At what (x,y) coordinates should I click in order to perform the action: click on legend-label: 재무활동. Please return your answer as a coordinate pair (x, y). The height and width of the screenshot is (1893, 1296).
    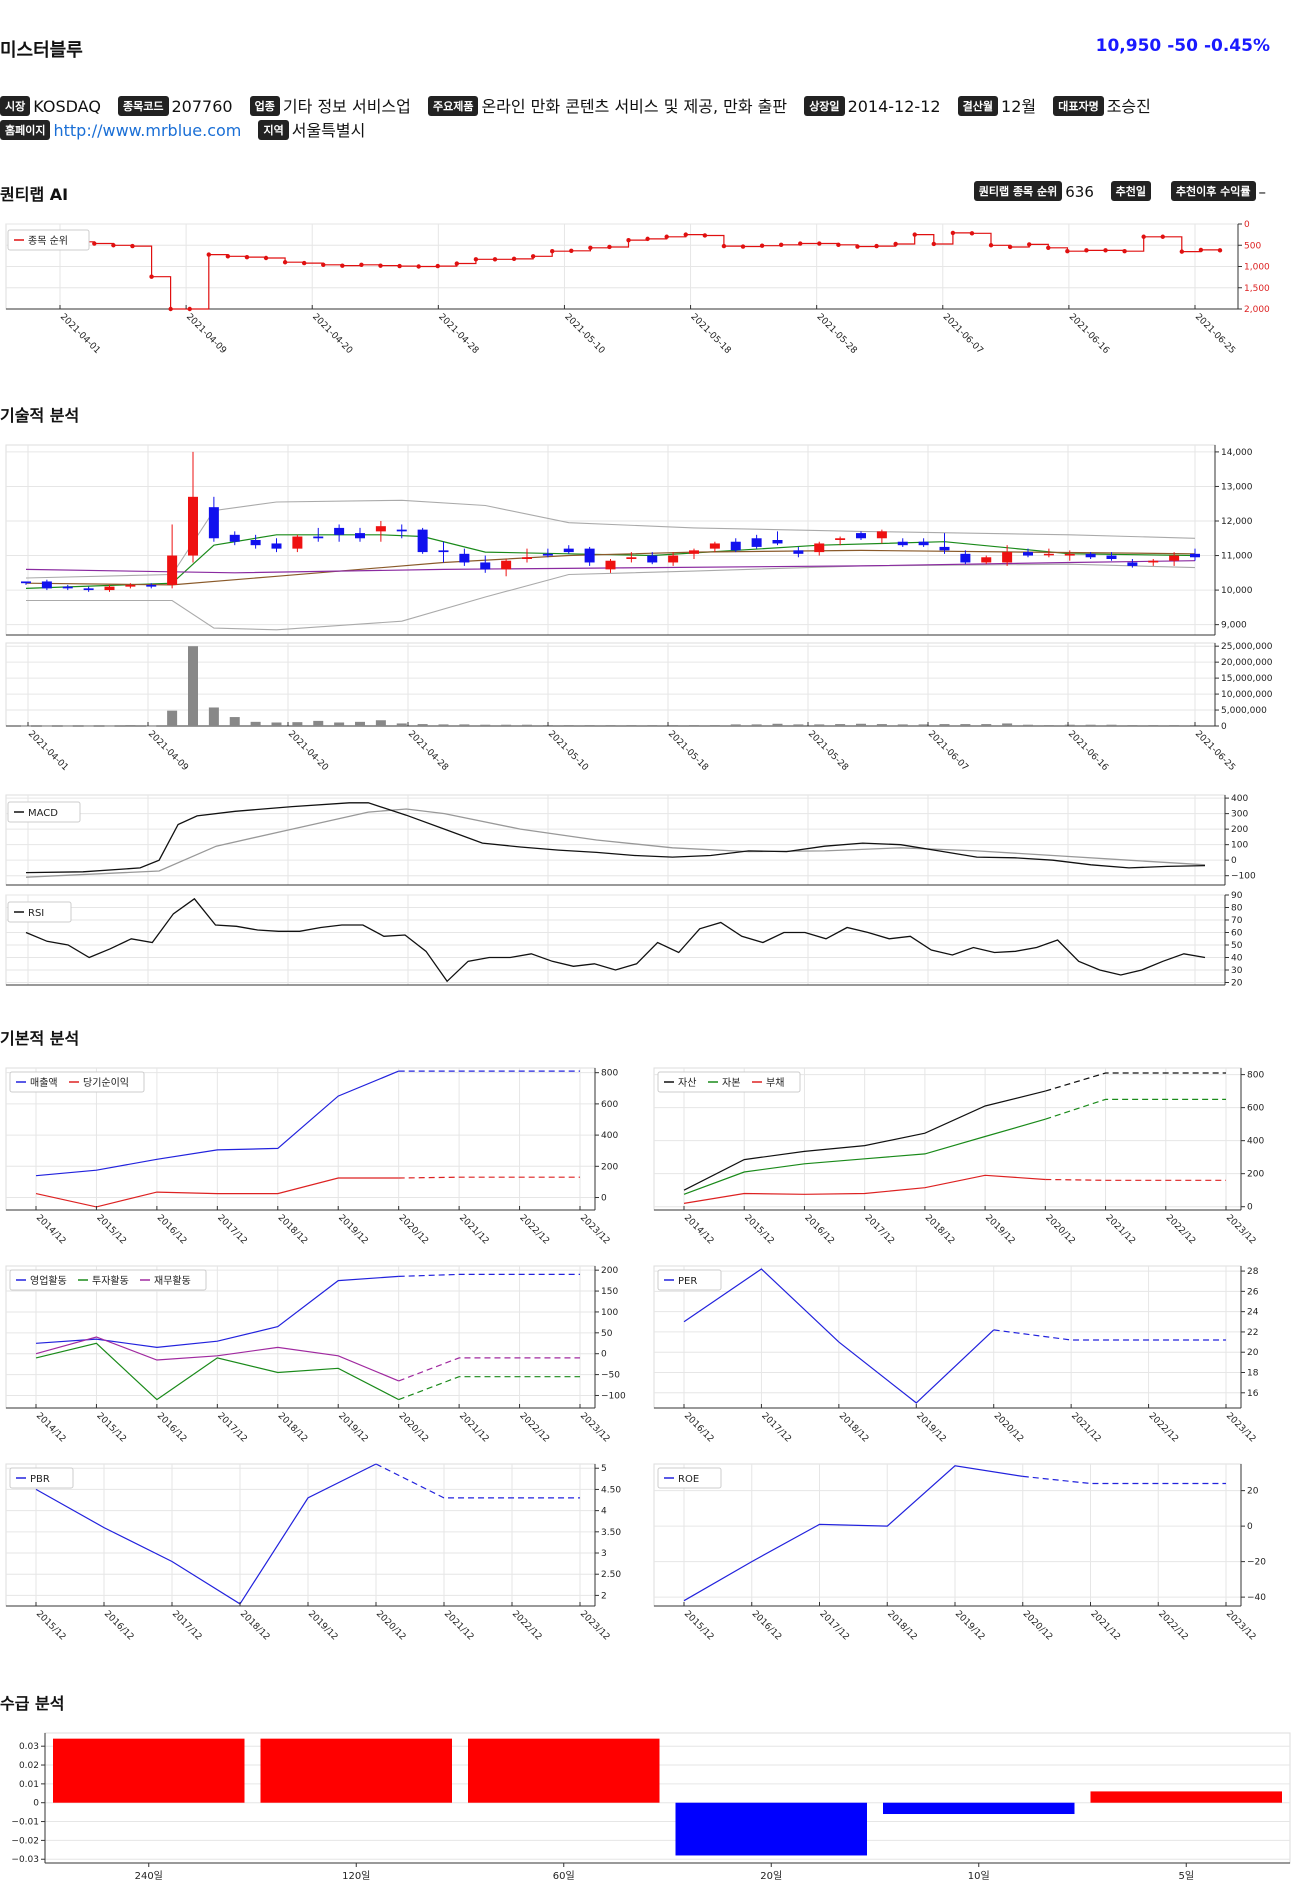
    Looking at the image, I should click on (172, 1280).